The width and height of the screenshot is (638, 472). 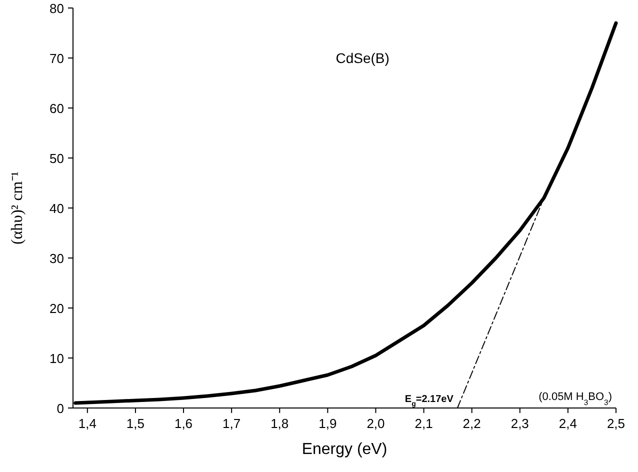 What do you see at coordinates (567, 423) in the screenshot?
I see `x-tick-label: 2,4` at bounding box center [567, 423].